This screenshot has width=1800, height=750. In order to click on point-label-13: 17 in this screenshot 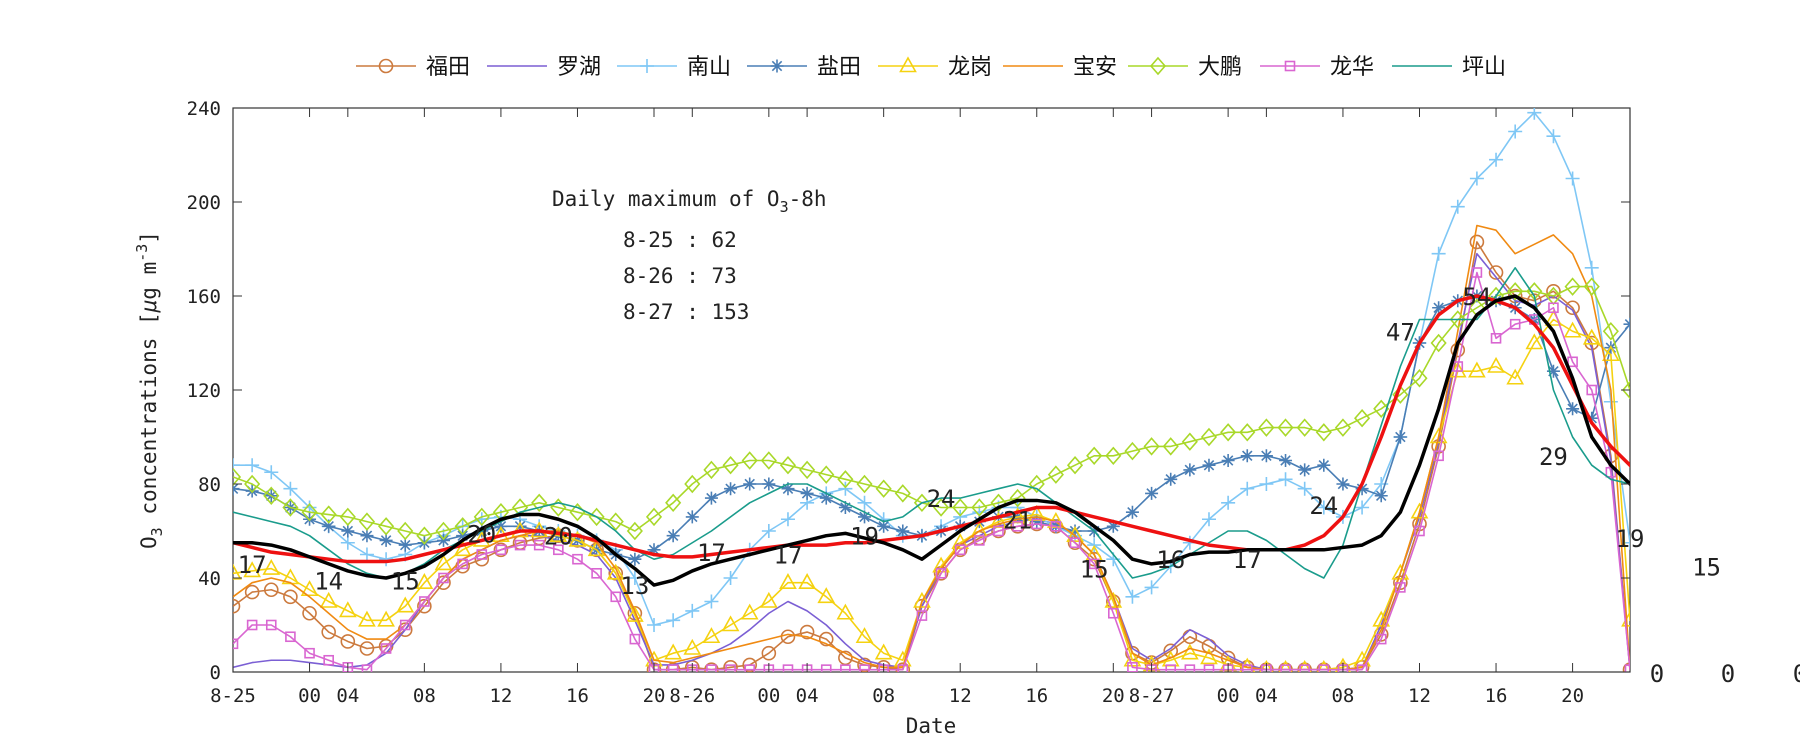, I will do `click(1247, 560)`.